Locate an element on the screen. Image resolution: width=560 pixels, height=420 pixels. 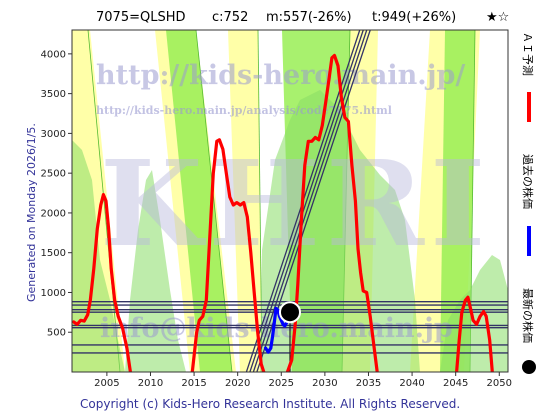
y-tick-label-500: 500 is located at coordinates (56, 333).